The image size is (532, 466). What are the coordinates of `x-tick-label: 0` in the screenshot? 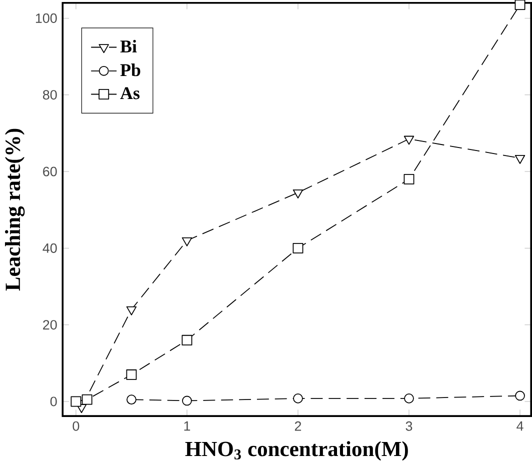 It's located at (76, 427).